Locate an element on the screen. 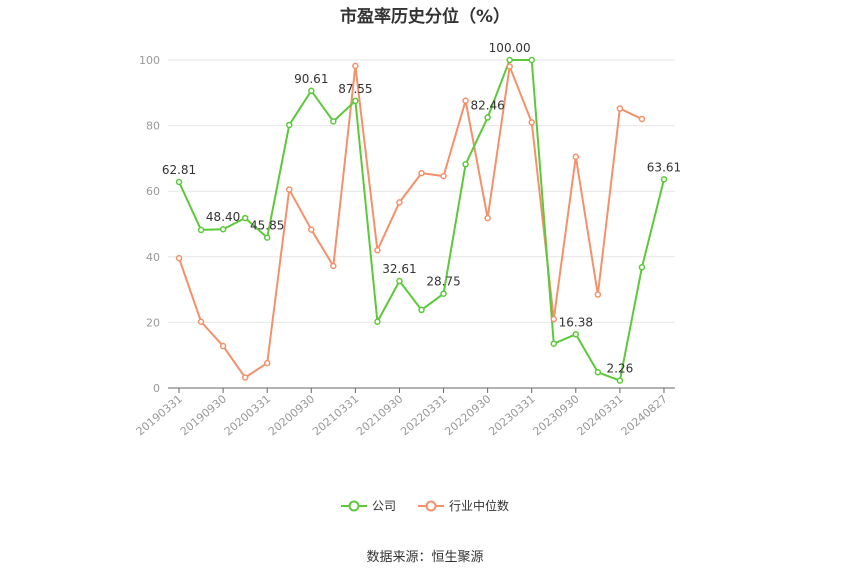  data-label: 62.81 is located at coordinates (179, 170).